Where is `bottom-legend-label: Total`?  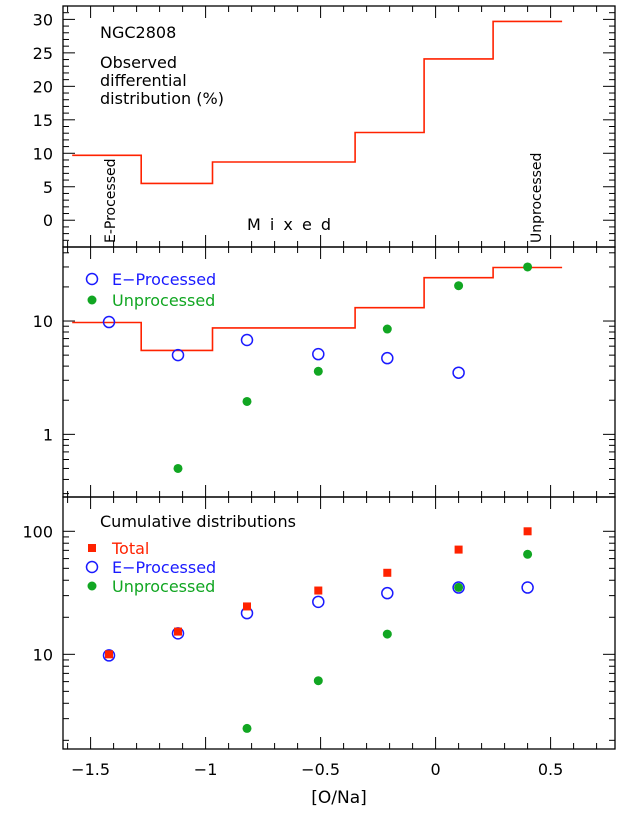 bottom-legend-label: Total is located at coordinates (130, 548).